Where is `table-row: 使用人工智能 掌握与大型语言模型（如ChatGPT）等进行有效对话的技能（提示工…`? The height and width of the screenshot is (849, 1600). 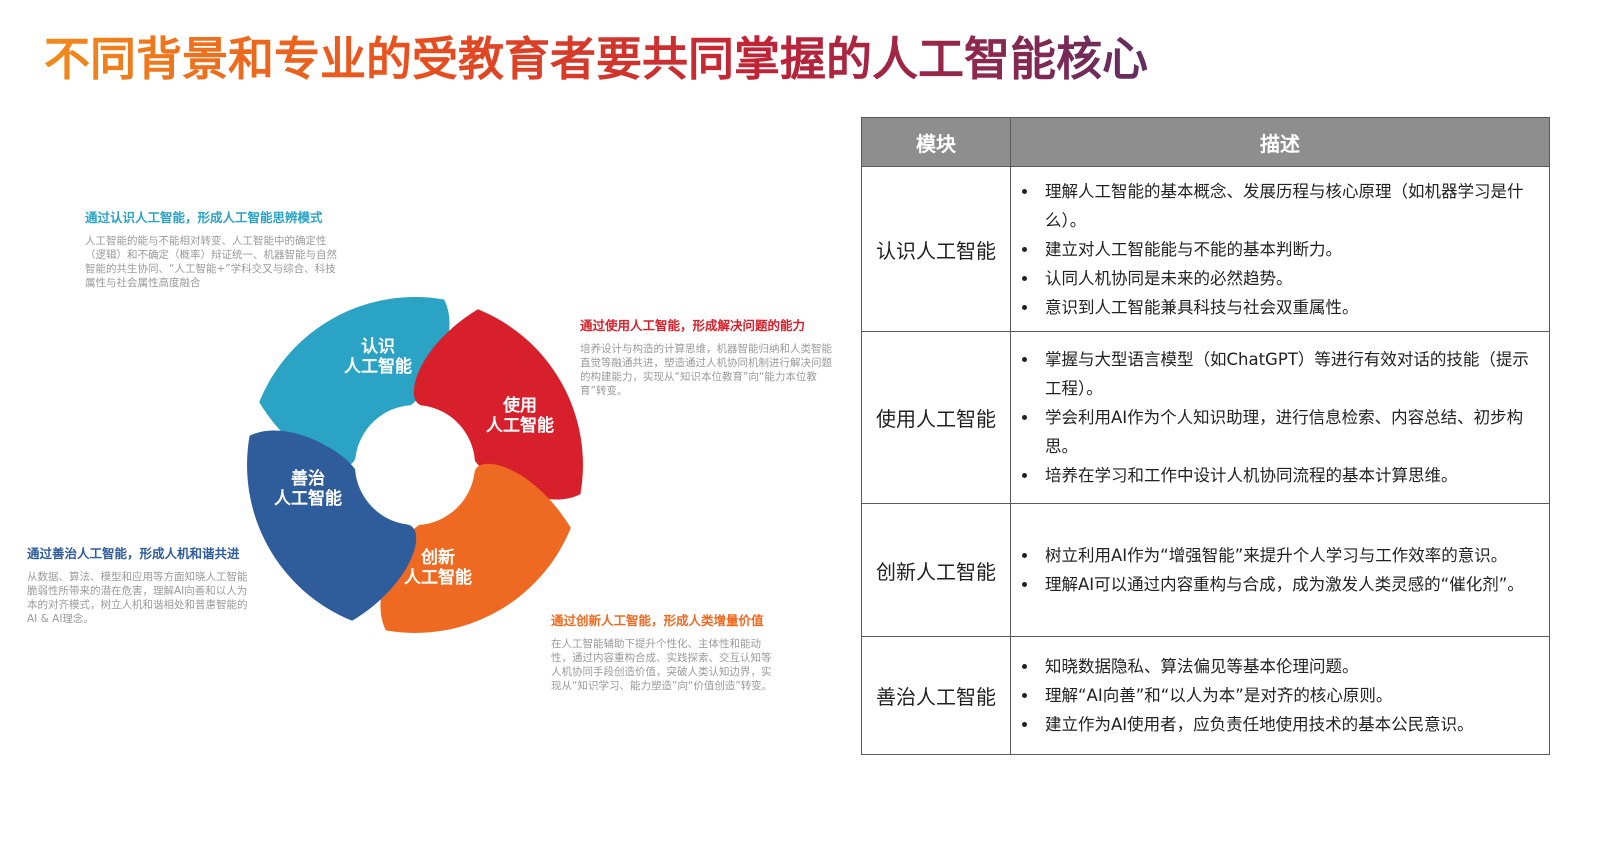
table-row: 使用人工智能 掌握与大型语言模型（如ChatGPT）等进行有效对话的技能（提示工… is located at coordinates (1205, 417).